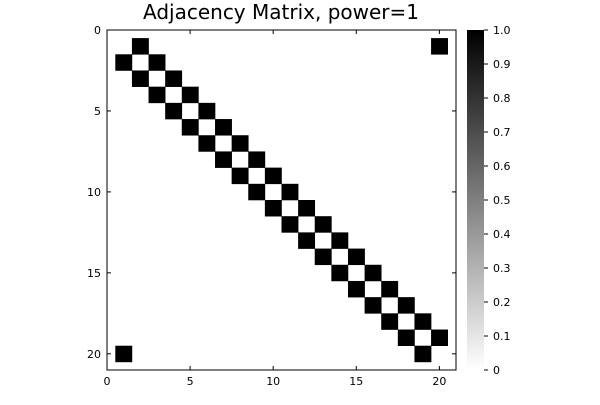 The width and height of the screenshot is (600, 405). What do you see at coordinates (107, 381) in the screenshot?
I see `x-tick-label: 0` at bounding box center [107, 381].